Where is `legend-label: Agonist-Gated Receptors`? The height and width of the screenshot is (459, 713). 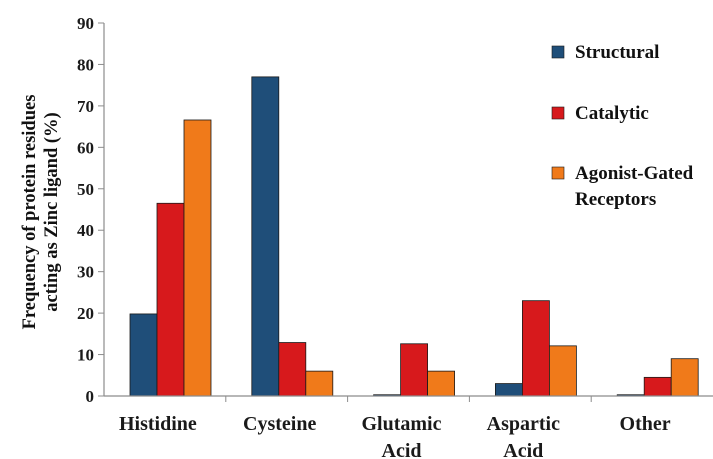
legend-label: Agonist-Gated Receptors is located at coordinates (634, 186).